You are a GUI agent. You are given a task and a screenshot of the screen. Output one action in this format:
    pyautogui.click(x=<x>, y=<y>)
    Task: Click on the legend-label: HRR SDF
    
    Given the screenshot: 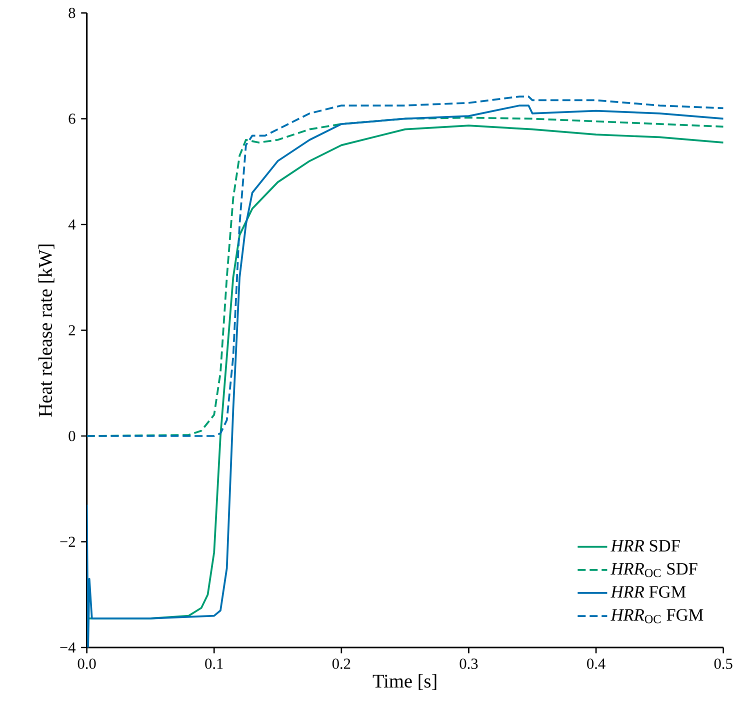 What is the action you would take?
    pyautogui.click(x=645, y=546)
    